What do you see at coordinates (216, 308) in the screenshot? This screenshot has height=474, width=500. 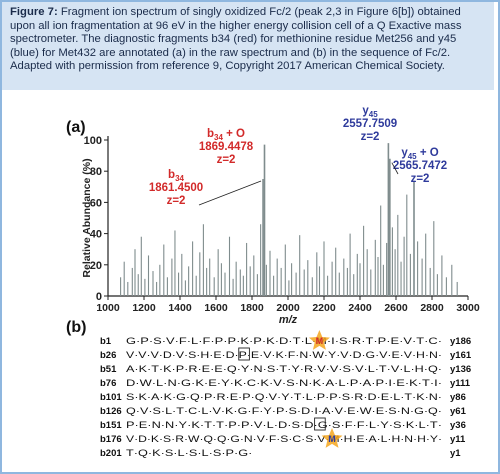 I see `x-tick-label: 1600` at bounding box center [216, 308].